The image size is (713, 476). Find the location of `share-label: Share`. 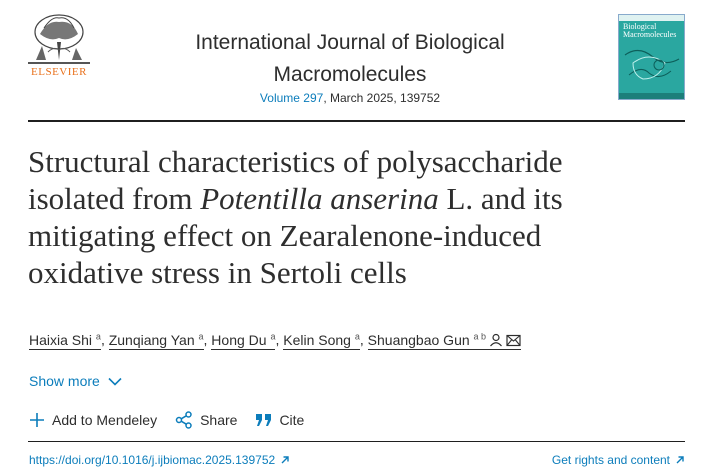

share-label: Share is located at coordinates (219, 420).